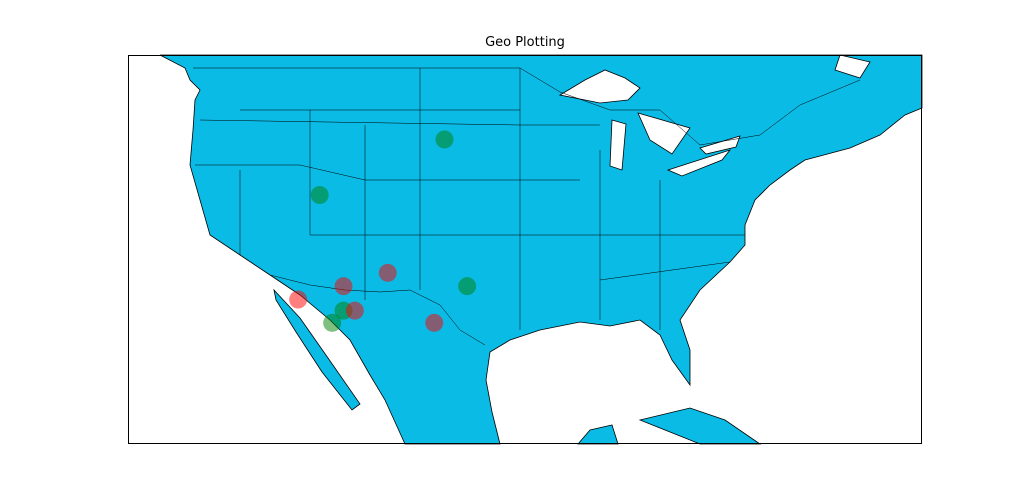 This screenshot has width=1024, height=504. I want to click on lake-huron, so click(664, 133).